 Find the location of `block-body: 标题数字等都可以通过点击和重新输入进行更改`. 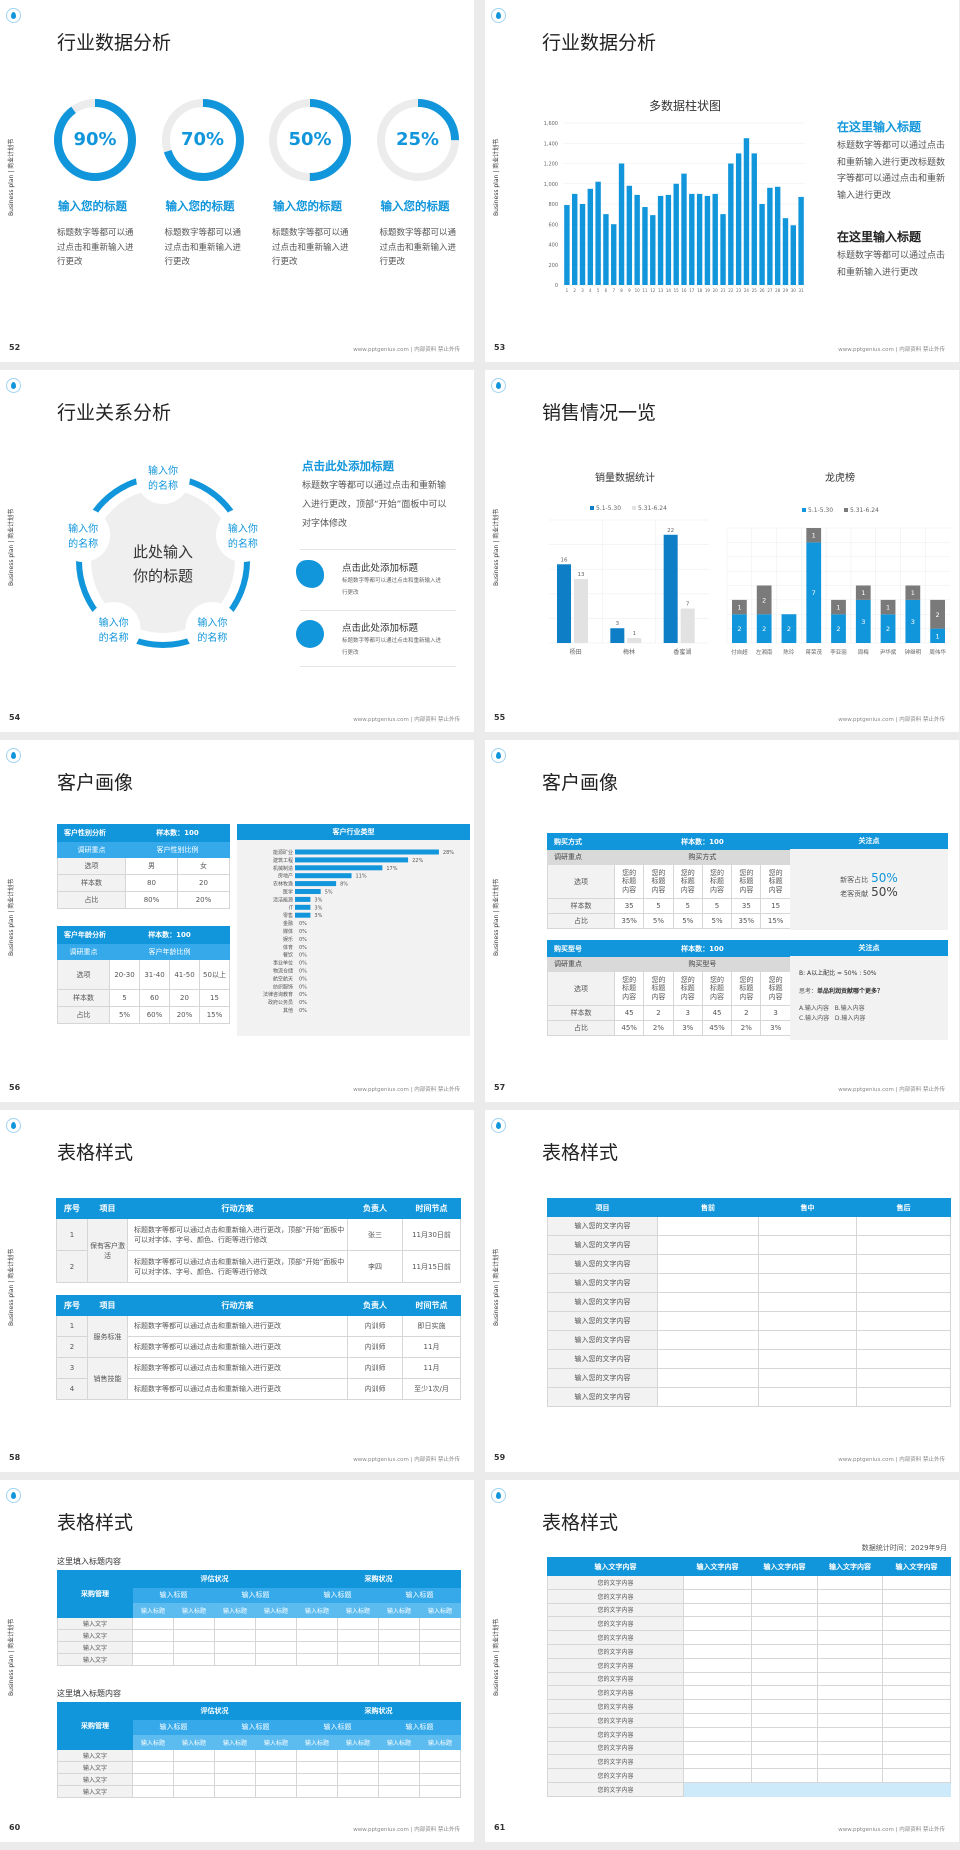

block-body: 标题数字等都可以通过点击和重新输入进行更改 is located at coordinates (891, 264).